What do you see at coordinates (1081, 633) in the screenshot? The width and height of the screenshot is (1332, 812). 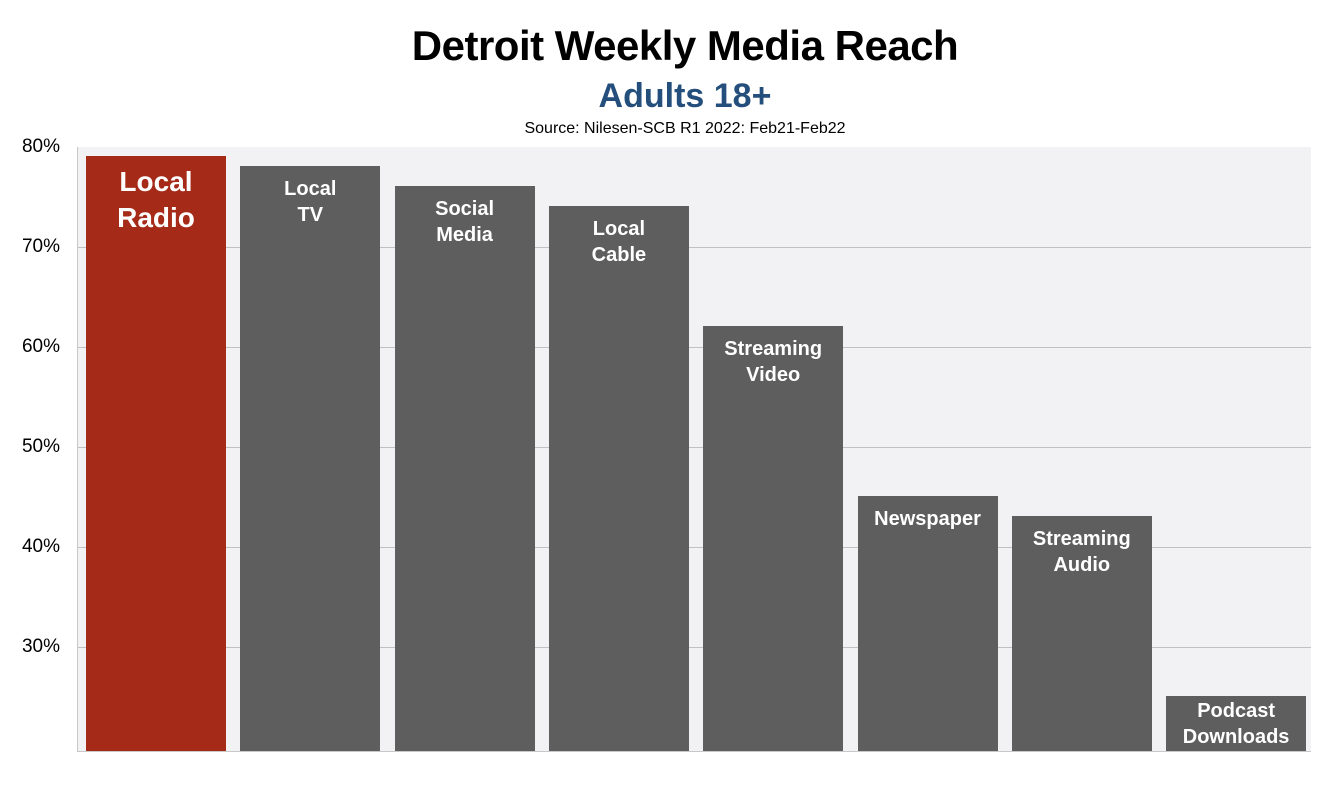 I see `bar-streaming-audio: Streaming Audio` at bounding box center [1081, 633].